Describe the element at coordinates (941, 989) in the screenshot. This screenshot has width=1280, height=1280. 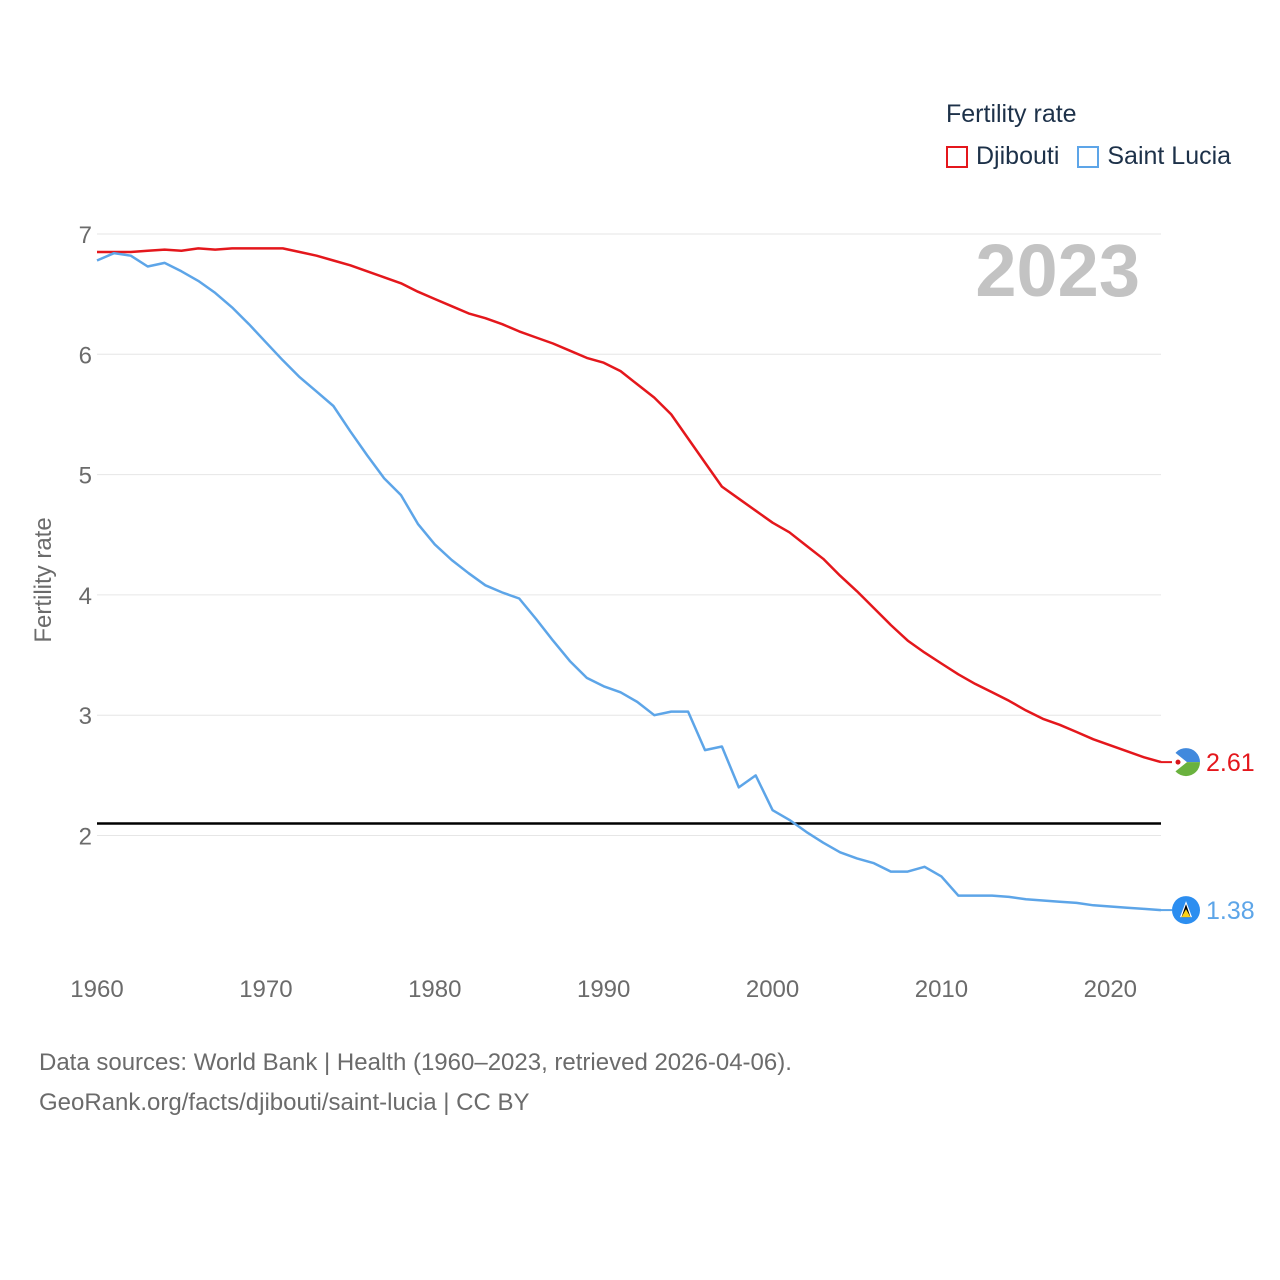
I see `x-tick-2010: 2010` at that location.